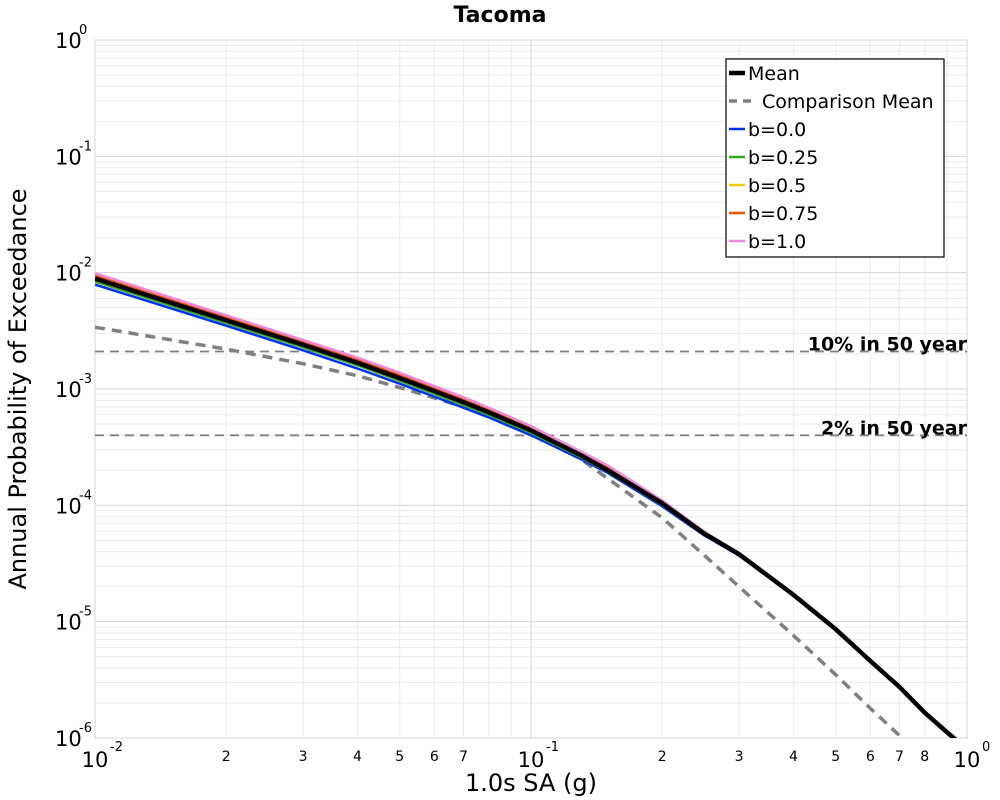 The image size is (1000, 800). I want to click on y-tick-exponent: 0, so click(83, 30).